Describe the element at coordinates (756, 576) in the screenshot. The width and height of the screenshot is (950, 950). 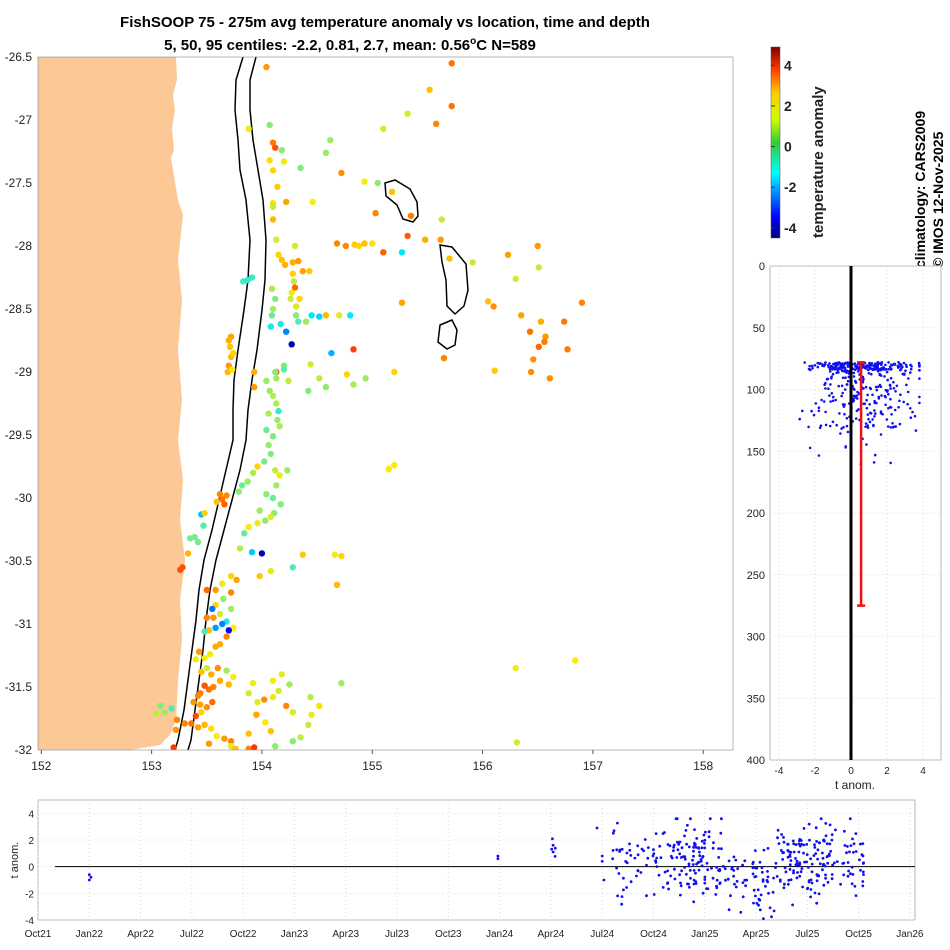
I see `profile-y-tick-label: 250` at that location.